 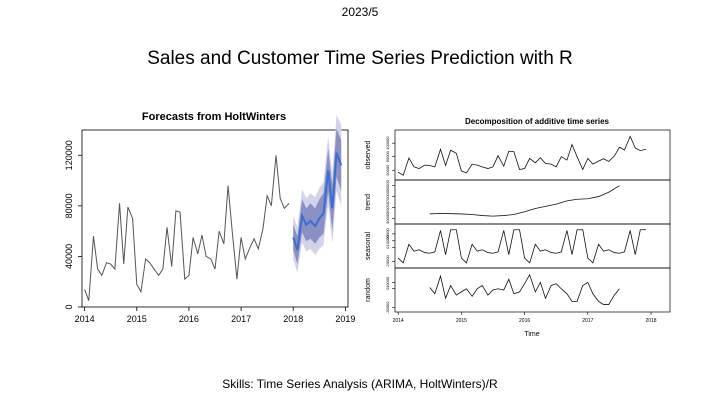 What do you see at coordinates (522, 155) in the screenshot?
I see `panel-line-observed` at bounding box center [522, 155].